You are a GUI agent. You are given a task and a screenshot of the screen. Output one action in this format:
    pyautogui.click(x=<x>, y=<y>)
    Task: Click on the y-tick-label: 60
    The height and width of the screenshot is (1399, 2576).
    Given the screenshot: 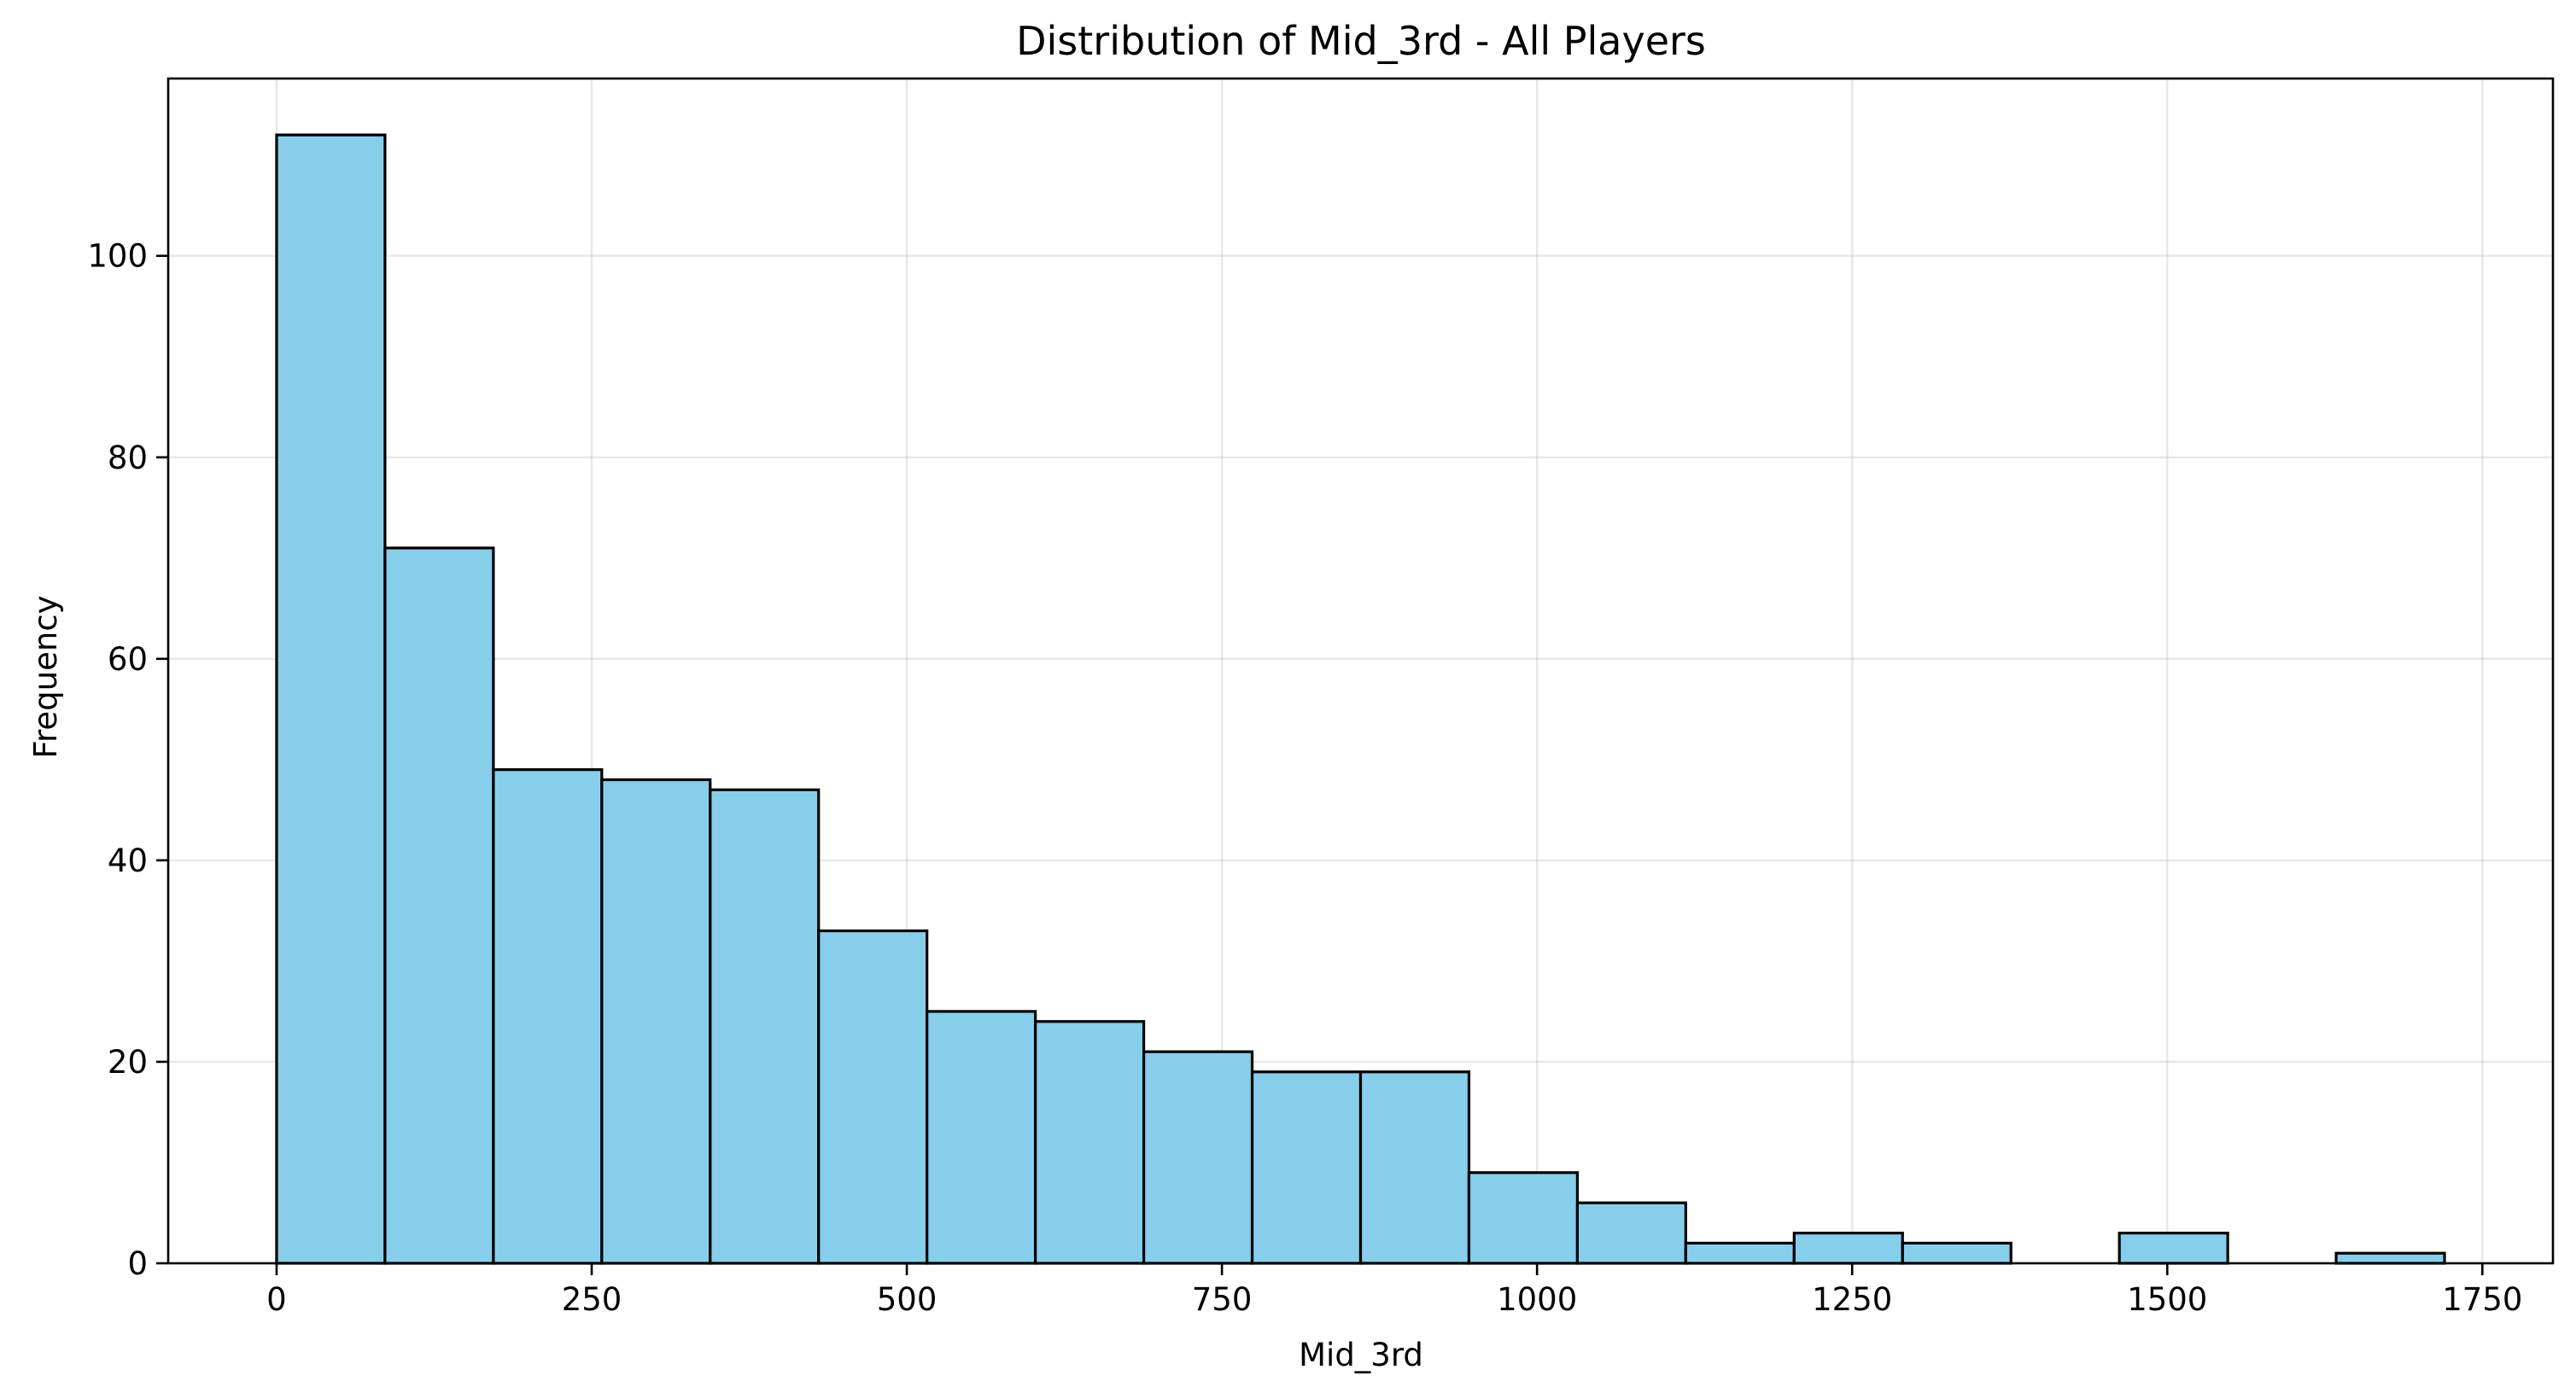 What is the action you would take?
    pyautogui.click(x=128, y=659)
    